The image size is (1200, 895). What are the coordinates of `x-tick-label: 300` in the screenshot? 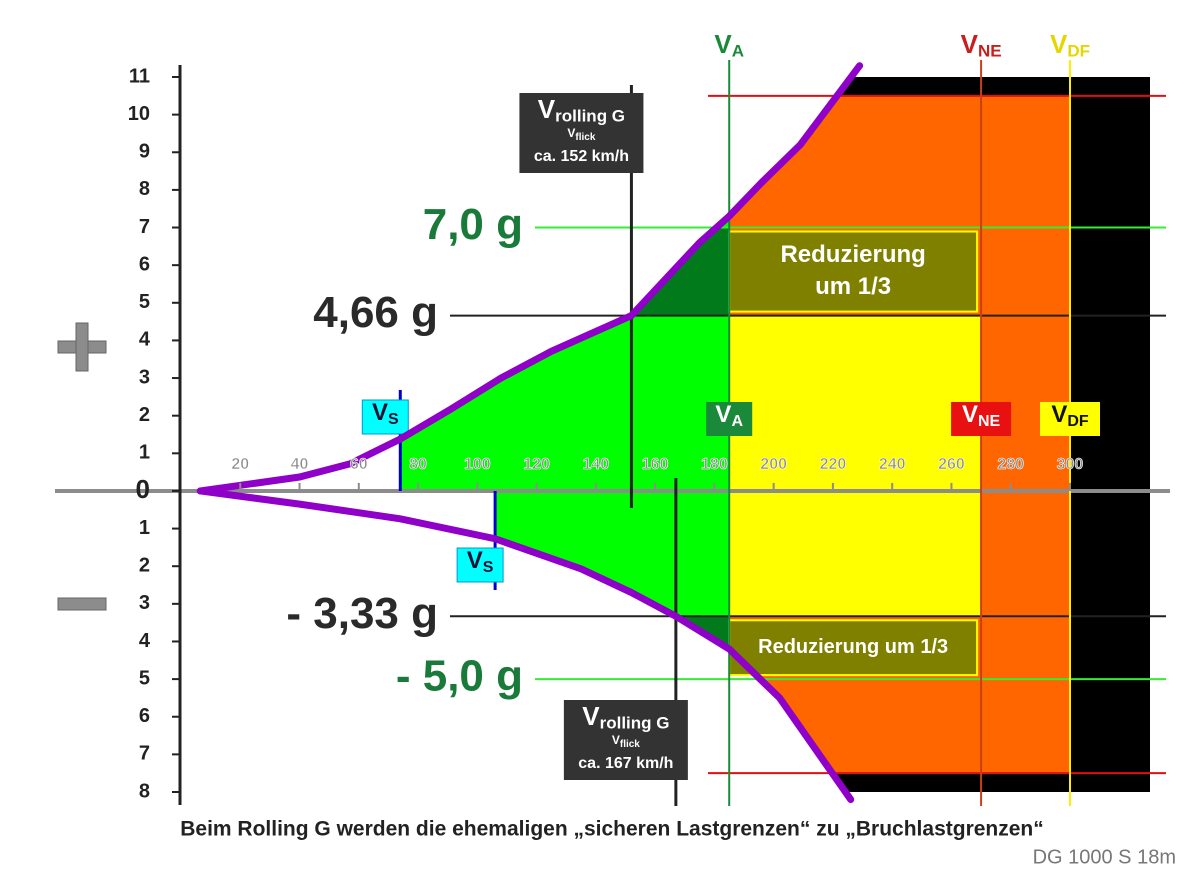 It's located at (1070, 464).